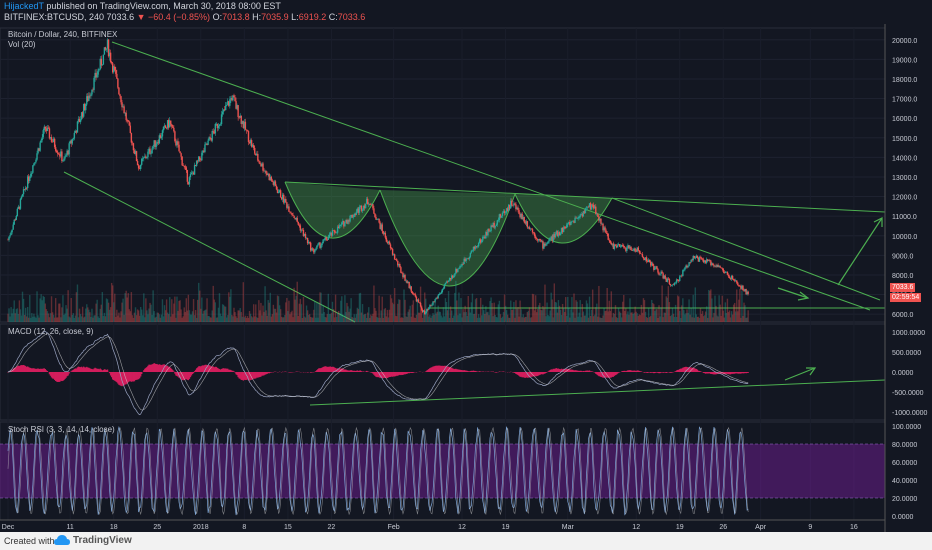  What do you see at coordinates (62, 540) in the screenshot?
I see `cloud-icon` at bounding box center [62, 540].